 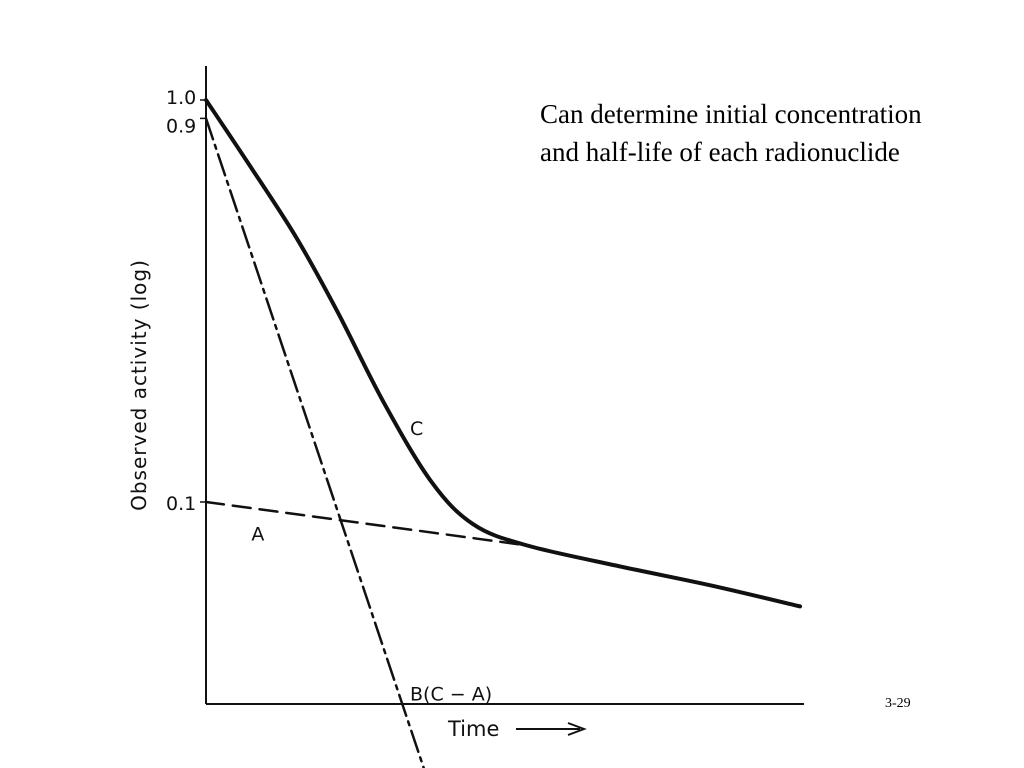 What do you see at coordinates (181, 504) in the screenshot?
I see `y-tick-label: 0.1` at bounding box center [181, 504].